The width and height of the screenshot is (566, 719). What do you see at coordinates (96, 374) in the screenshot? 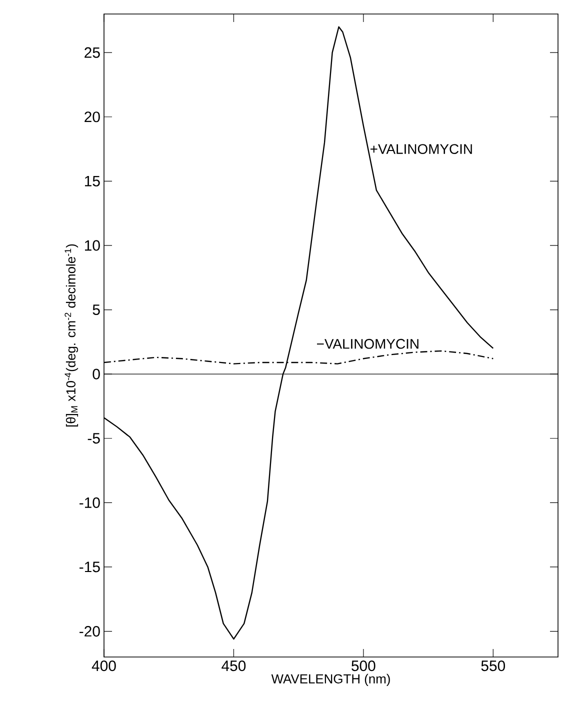
I see `y-tick-label: 0` at bounding box center [96, 374].